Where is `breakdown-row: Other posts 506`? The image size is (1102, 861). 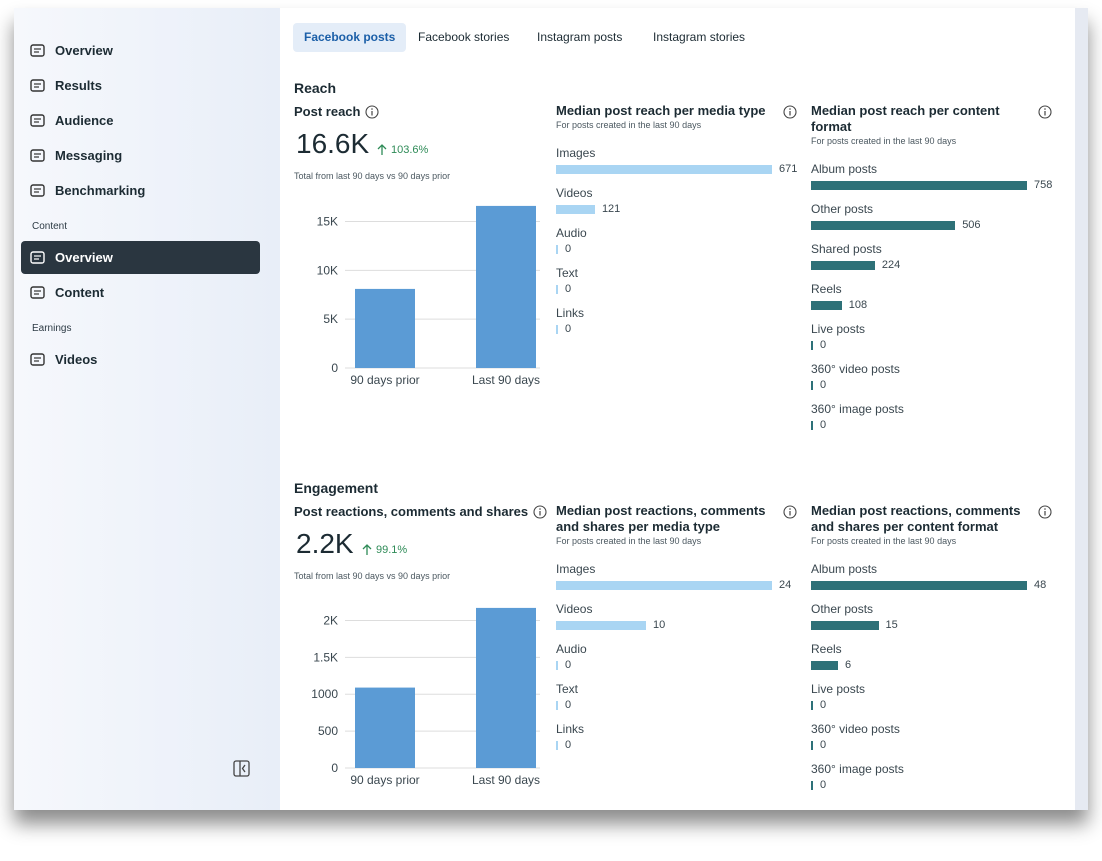
breakdown-row: Other posts 506 is located at coordinates (933, 221).